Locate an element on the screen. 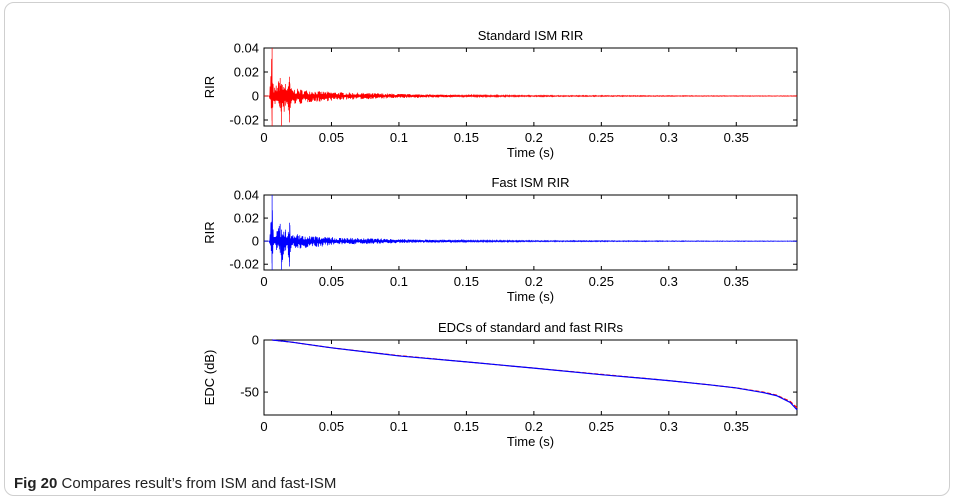 The width and height of the screenshot is (956, 503). chart-title: EDCs of standard and fast RIRs is located at coordinates (530, 327).